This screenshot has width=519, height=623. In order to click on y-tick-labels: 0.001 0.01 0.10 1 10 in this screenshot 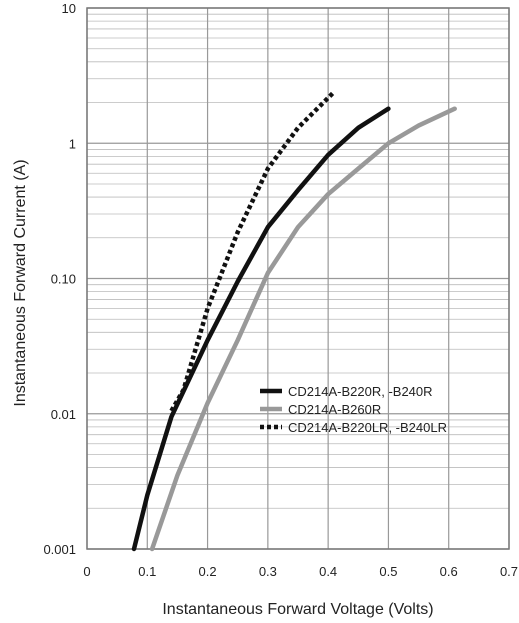, I will do `click(59, 279)`.